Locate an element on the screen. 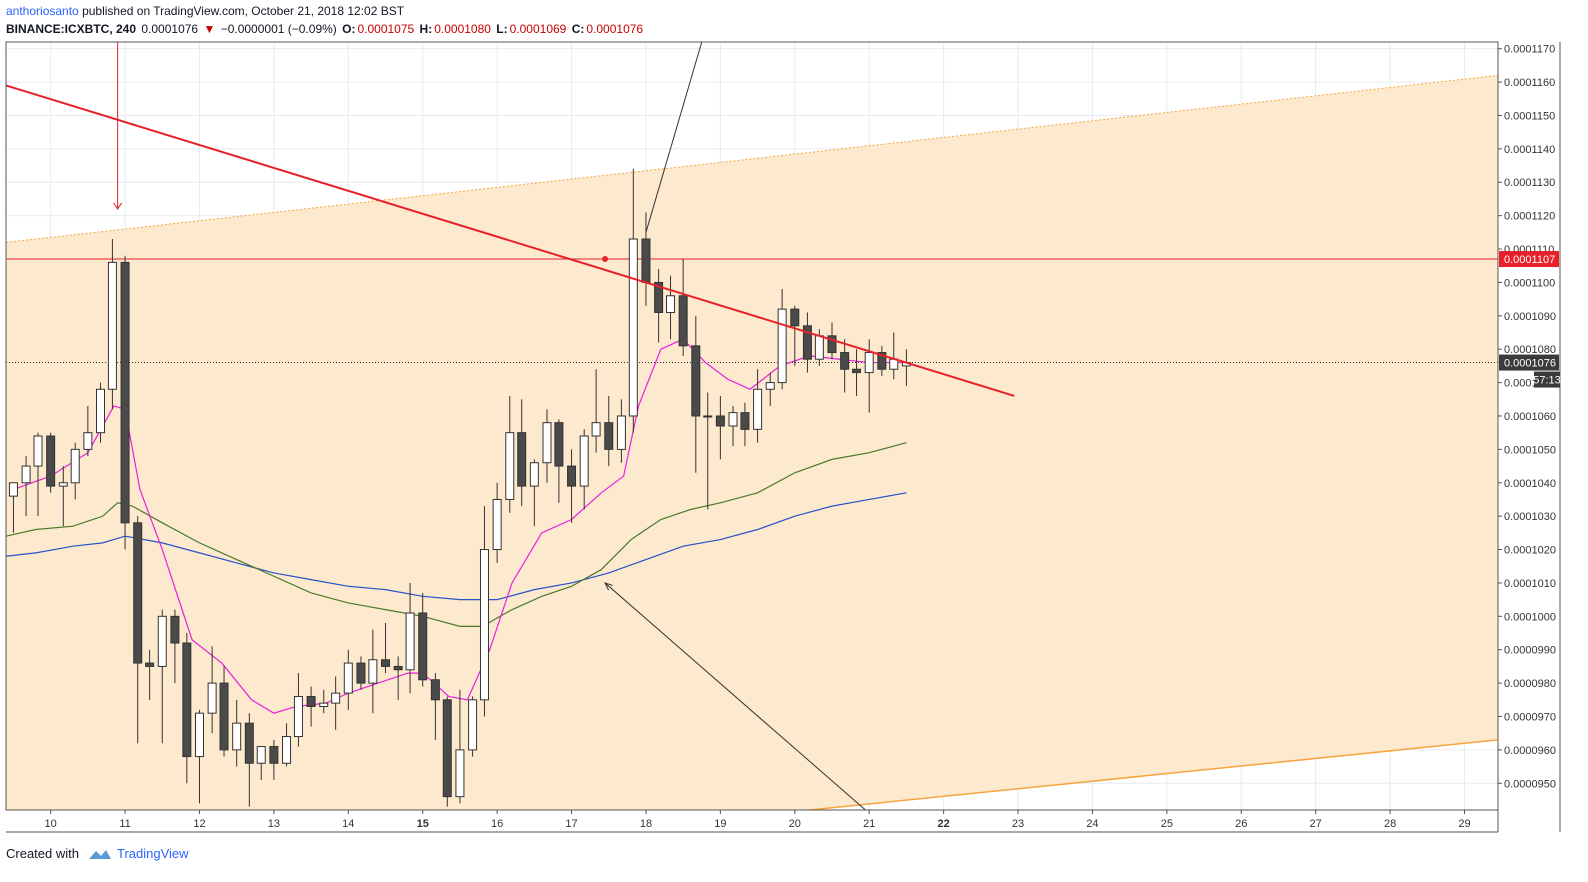 The width and height of the screenshot is (1588, 882). y-tick-label: 0.0000960 is located at coordinates (1530, 751).